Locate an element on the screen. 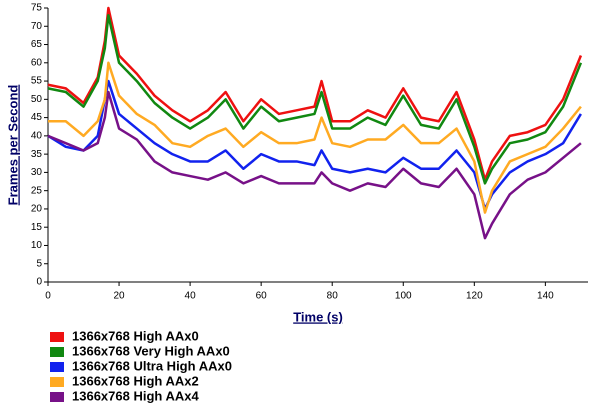  y-tick-label: 50 is located at coordinates (37, 99).